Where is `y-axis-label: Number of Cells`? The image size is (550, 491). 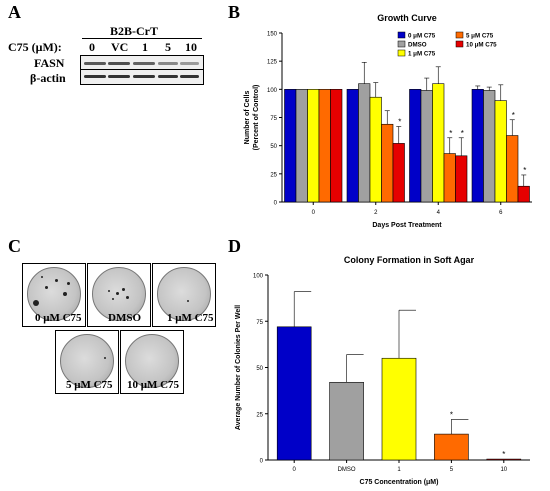 y-axis-label: Number of Cells is located at coordinates (247, 118).